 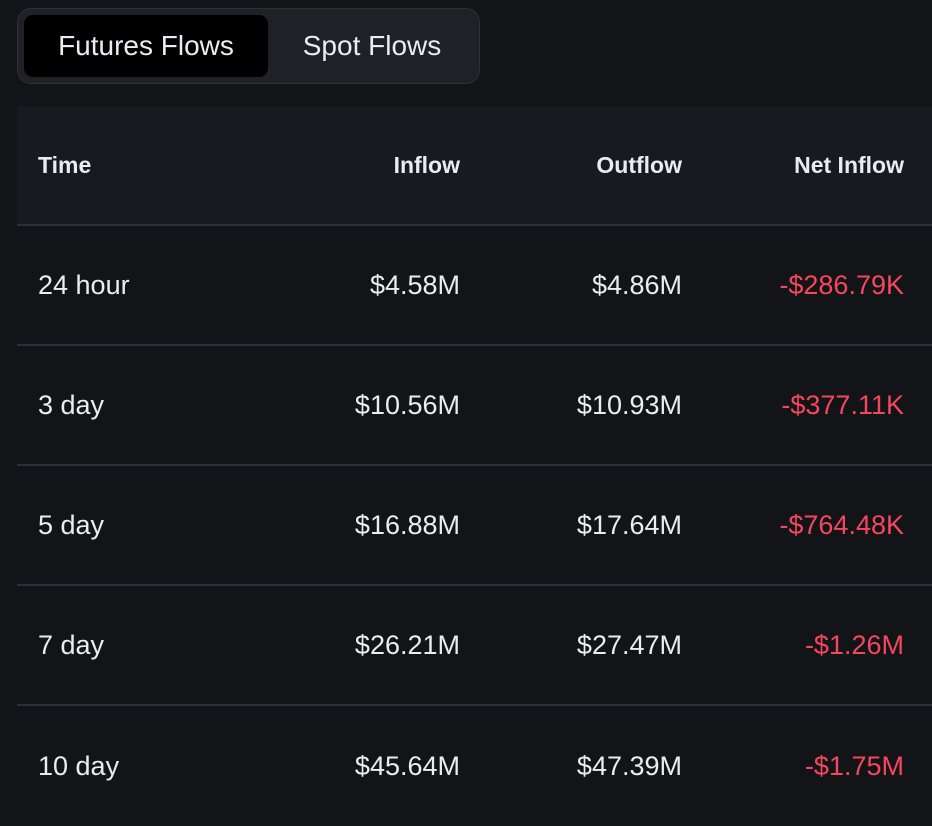 I want to click on table-row: 24 hour $4.58M $4.86M -$286.79K, so click(x=474, y=286).